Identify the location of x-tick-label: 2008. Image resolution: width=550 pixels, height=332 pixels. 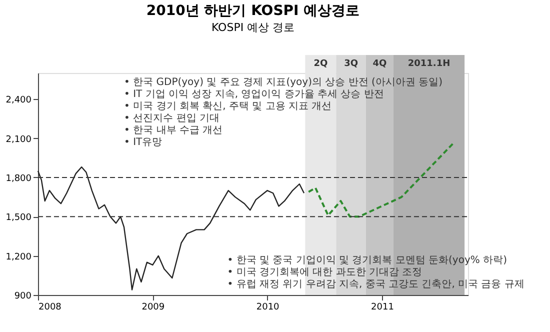
(50, 307).